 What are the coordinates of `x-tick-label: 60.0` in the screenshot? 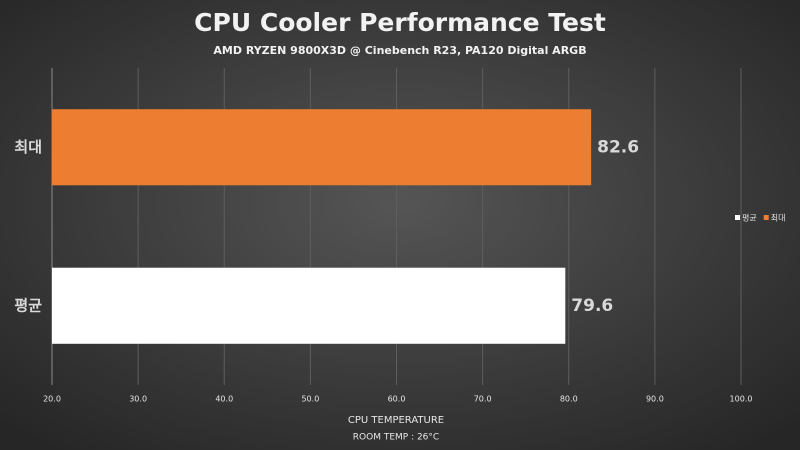 It's located at (397, 399).